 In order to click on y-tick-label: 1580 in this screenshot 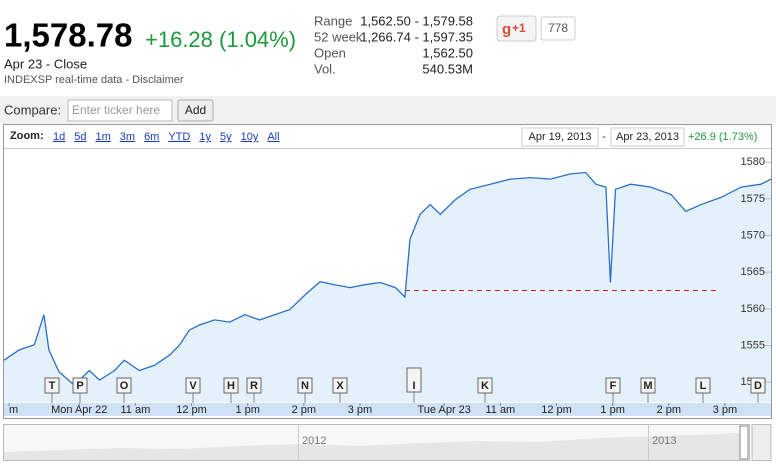, I will do `click(753, 162)`.